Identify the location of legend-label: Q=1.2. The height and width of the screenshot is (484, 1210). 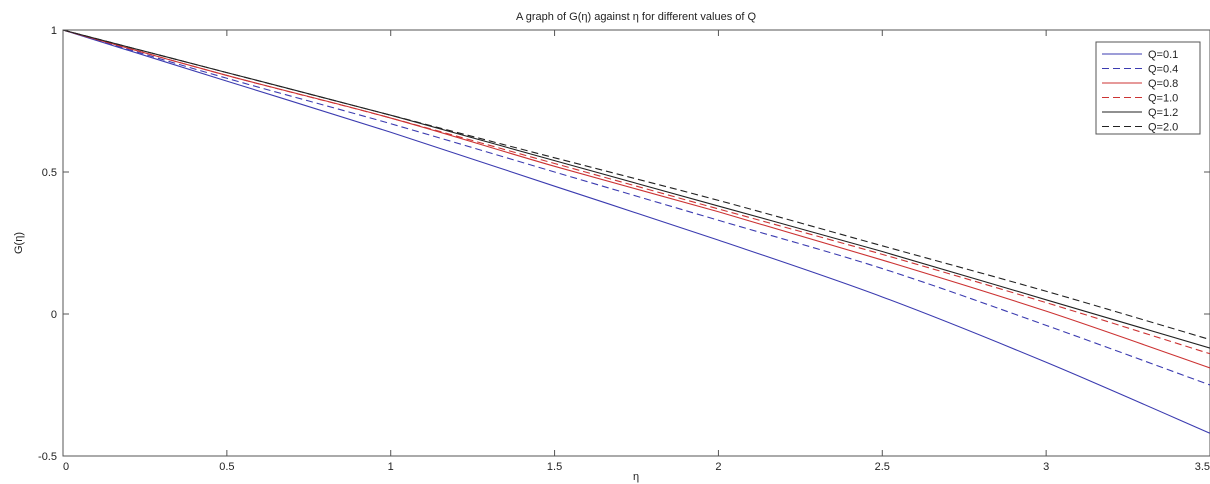
(1163, 113).